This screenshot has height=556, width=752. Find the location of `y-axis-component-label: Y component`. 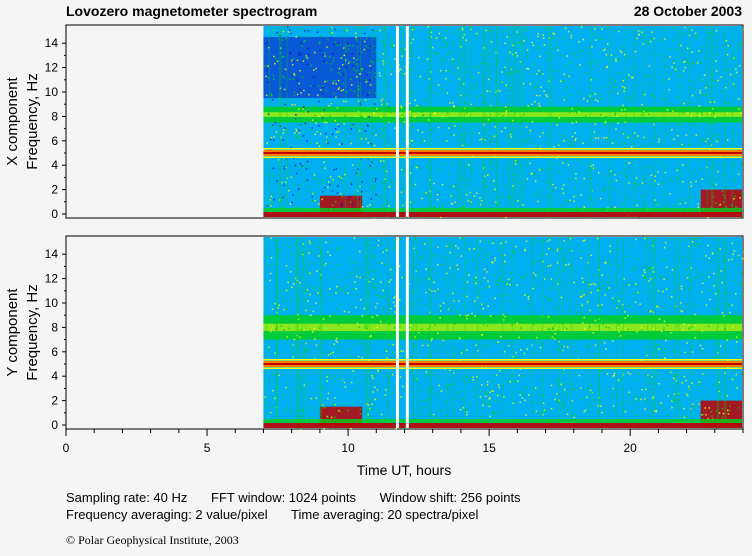

y-axis-component-label: Y component is located at coordinates (12, 332).